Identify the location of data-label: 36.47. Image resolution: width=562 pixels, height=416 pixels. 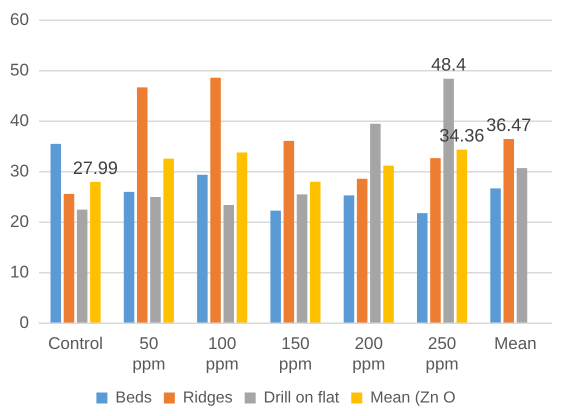
(509, 124).